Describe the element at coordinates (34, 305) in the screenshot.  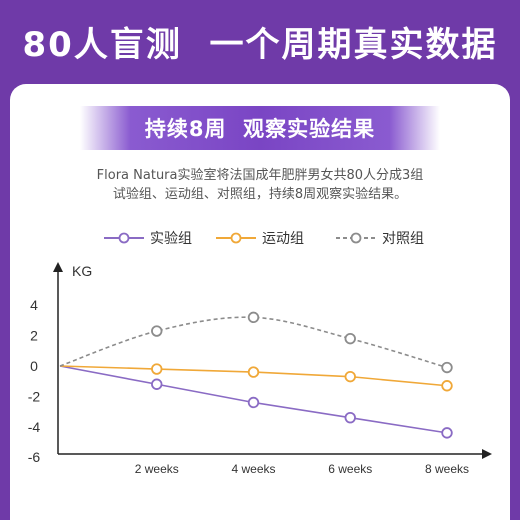
I see `y-tick-label: 4` at that location.